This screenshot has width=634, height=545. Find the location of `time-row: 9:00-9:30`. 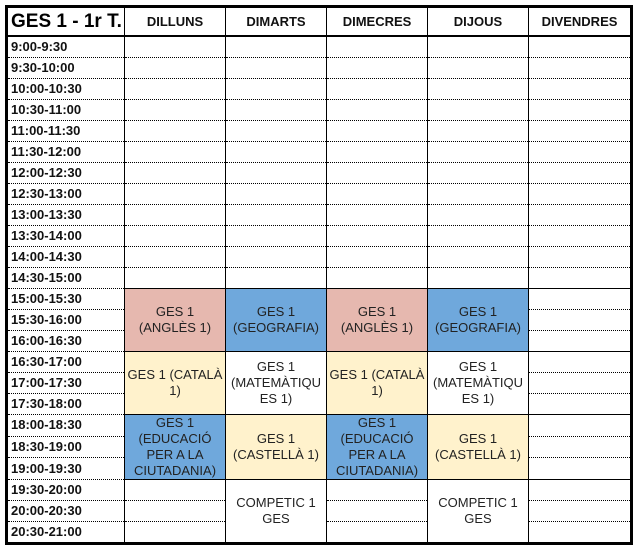

time-row: 9:00-9:30 is located at coordinates (319, 46).